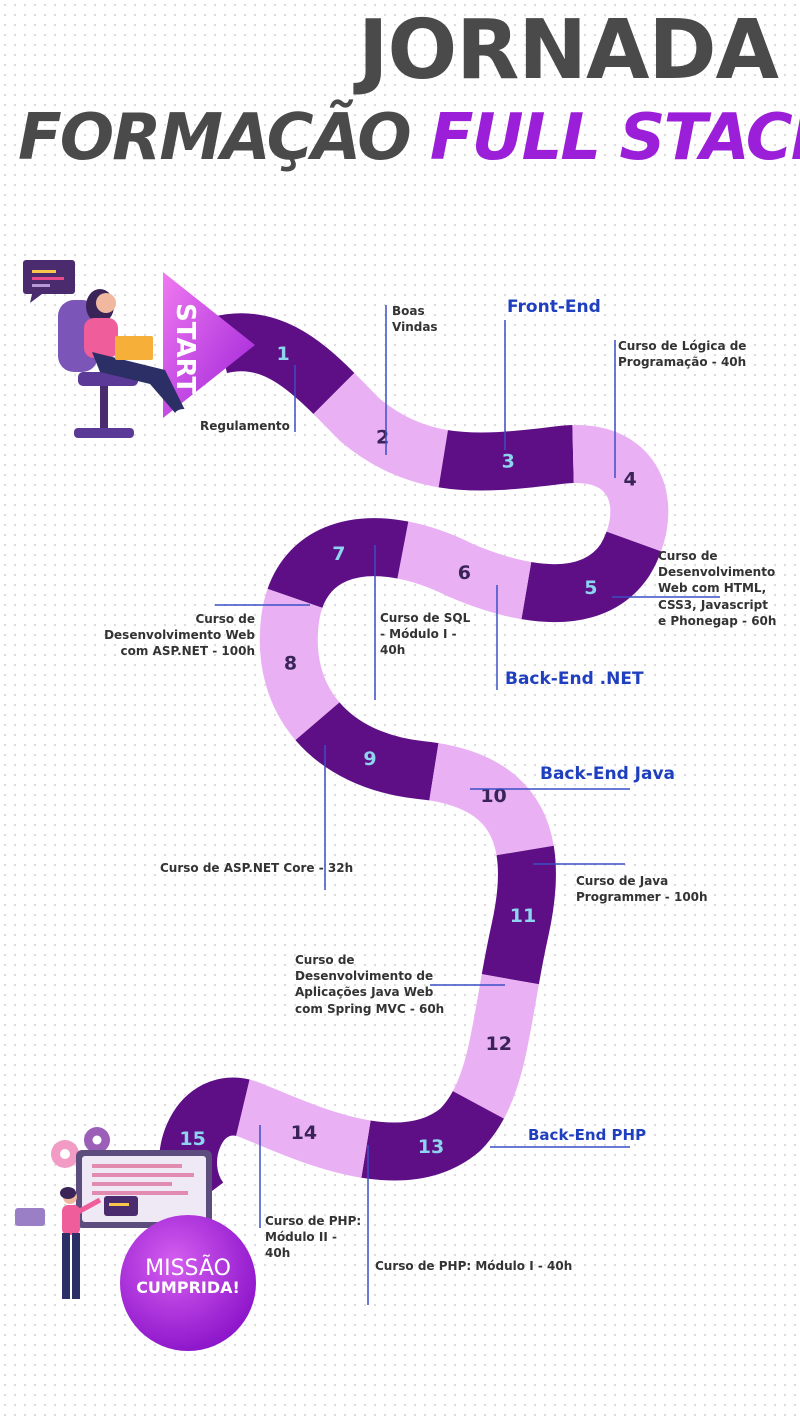  I want to click on step-number-10: 10, so click(493, 796).